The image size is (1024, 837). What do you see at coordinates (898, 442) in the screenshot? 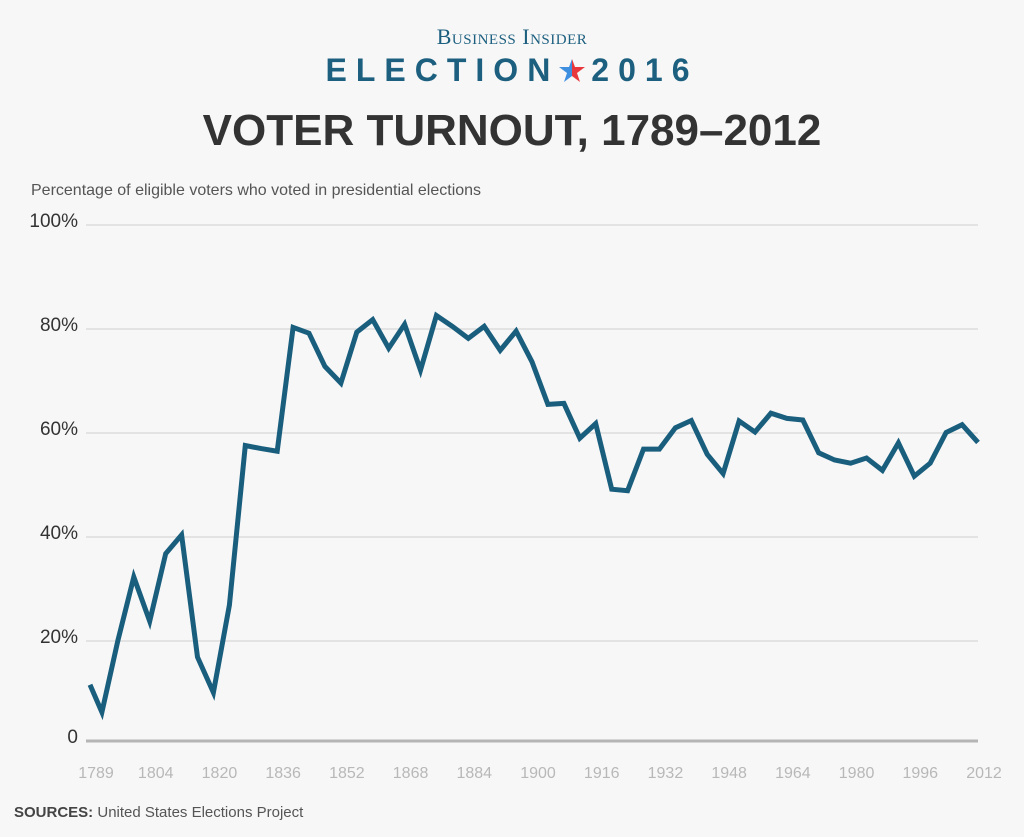
I see `data-point-1992` at bounding box center [898, 442].